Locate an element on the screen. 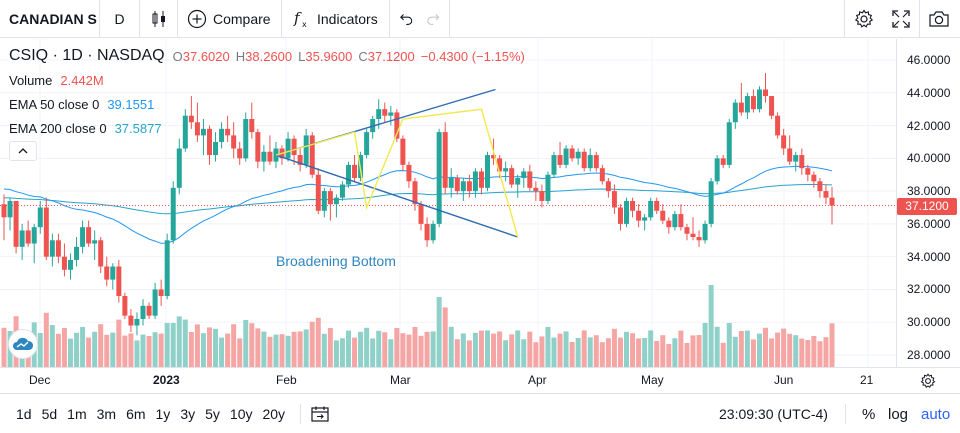 The width and height of the screenshot is (960, 433). pattern-label: Broadening Bottom is located at coordinates (336, 261).